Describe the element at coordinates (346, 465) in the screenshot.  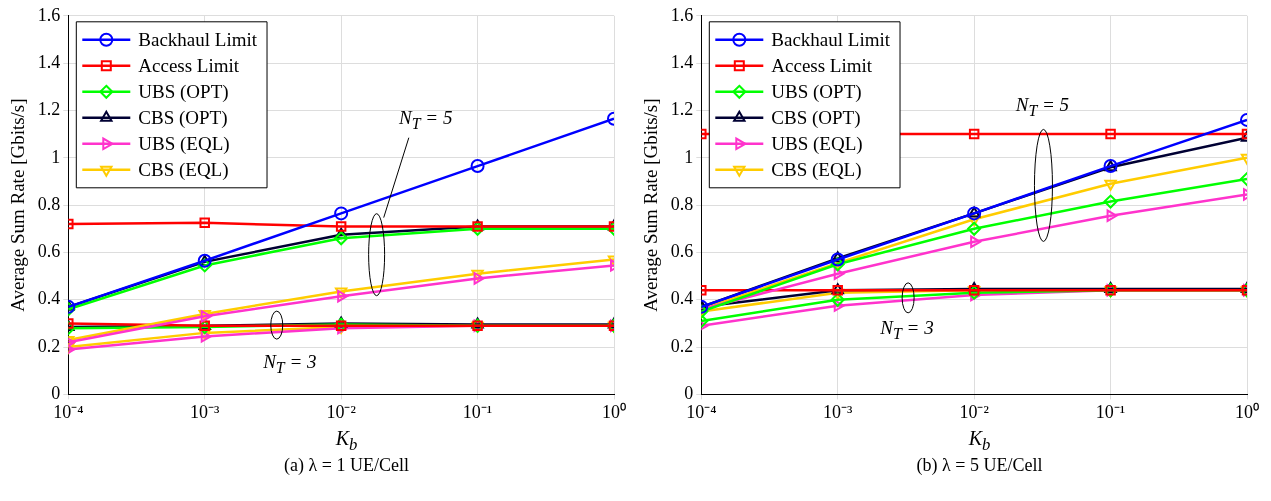
I see `text: (a) λ = 1 UE/Cell` at that location.